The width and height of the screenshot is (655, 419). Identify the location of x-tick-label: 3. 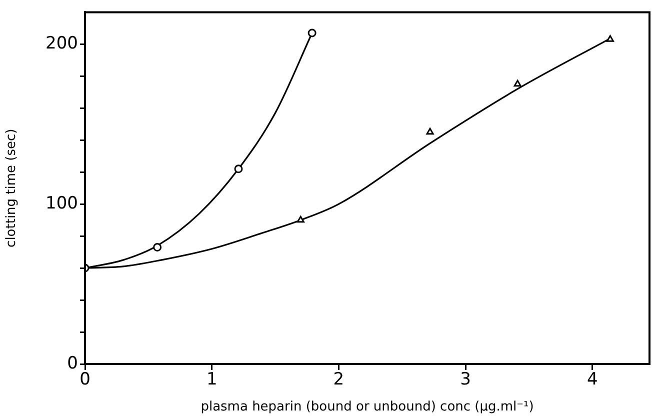
(465, 380).